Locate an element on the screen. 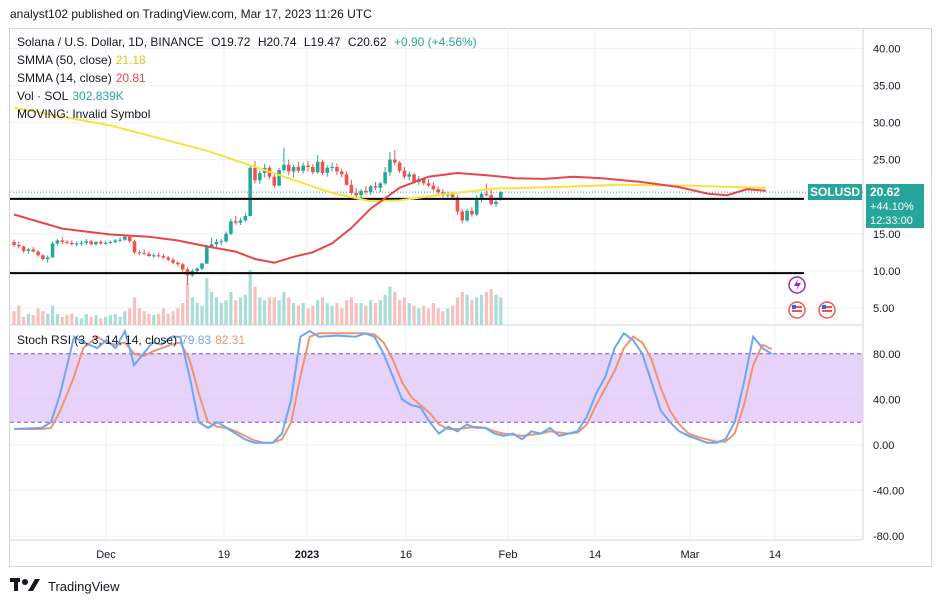 The image size is (941, 605). legend-low: L19.47 is located at coordinates (322, 42).